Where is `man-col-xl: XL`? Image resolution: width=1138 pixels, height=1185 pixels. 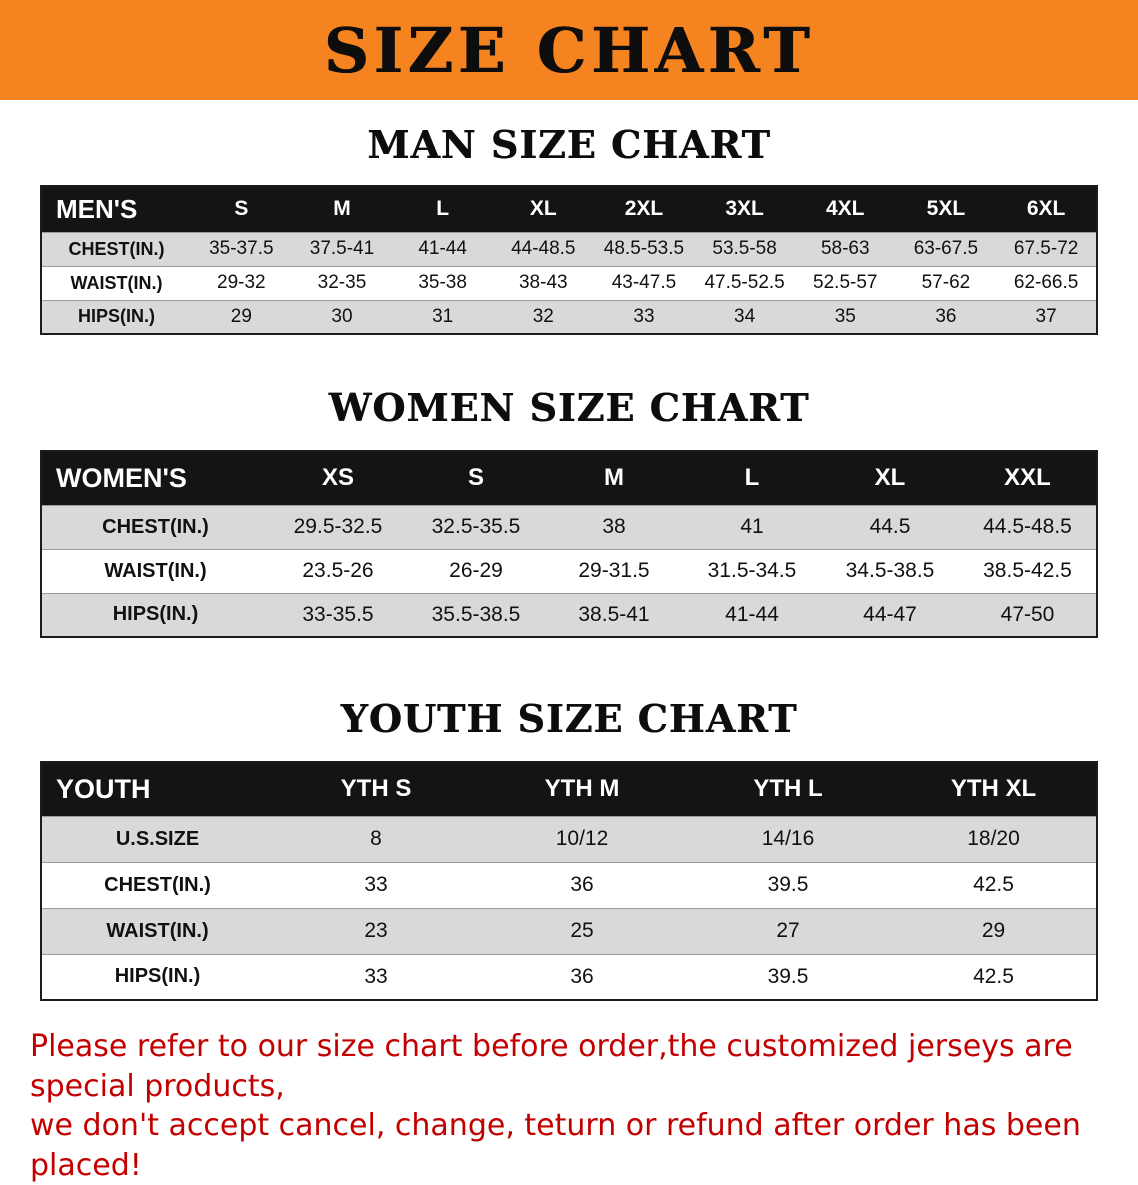
man-col-xl: XL is located at coordinates (543, 209).